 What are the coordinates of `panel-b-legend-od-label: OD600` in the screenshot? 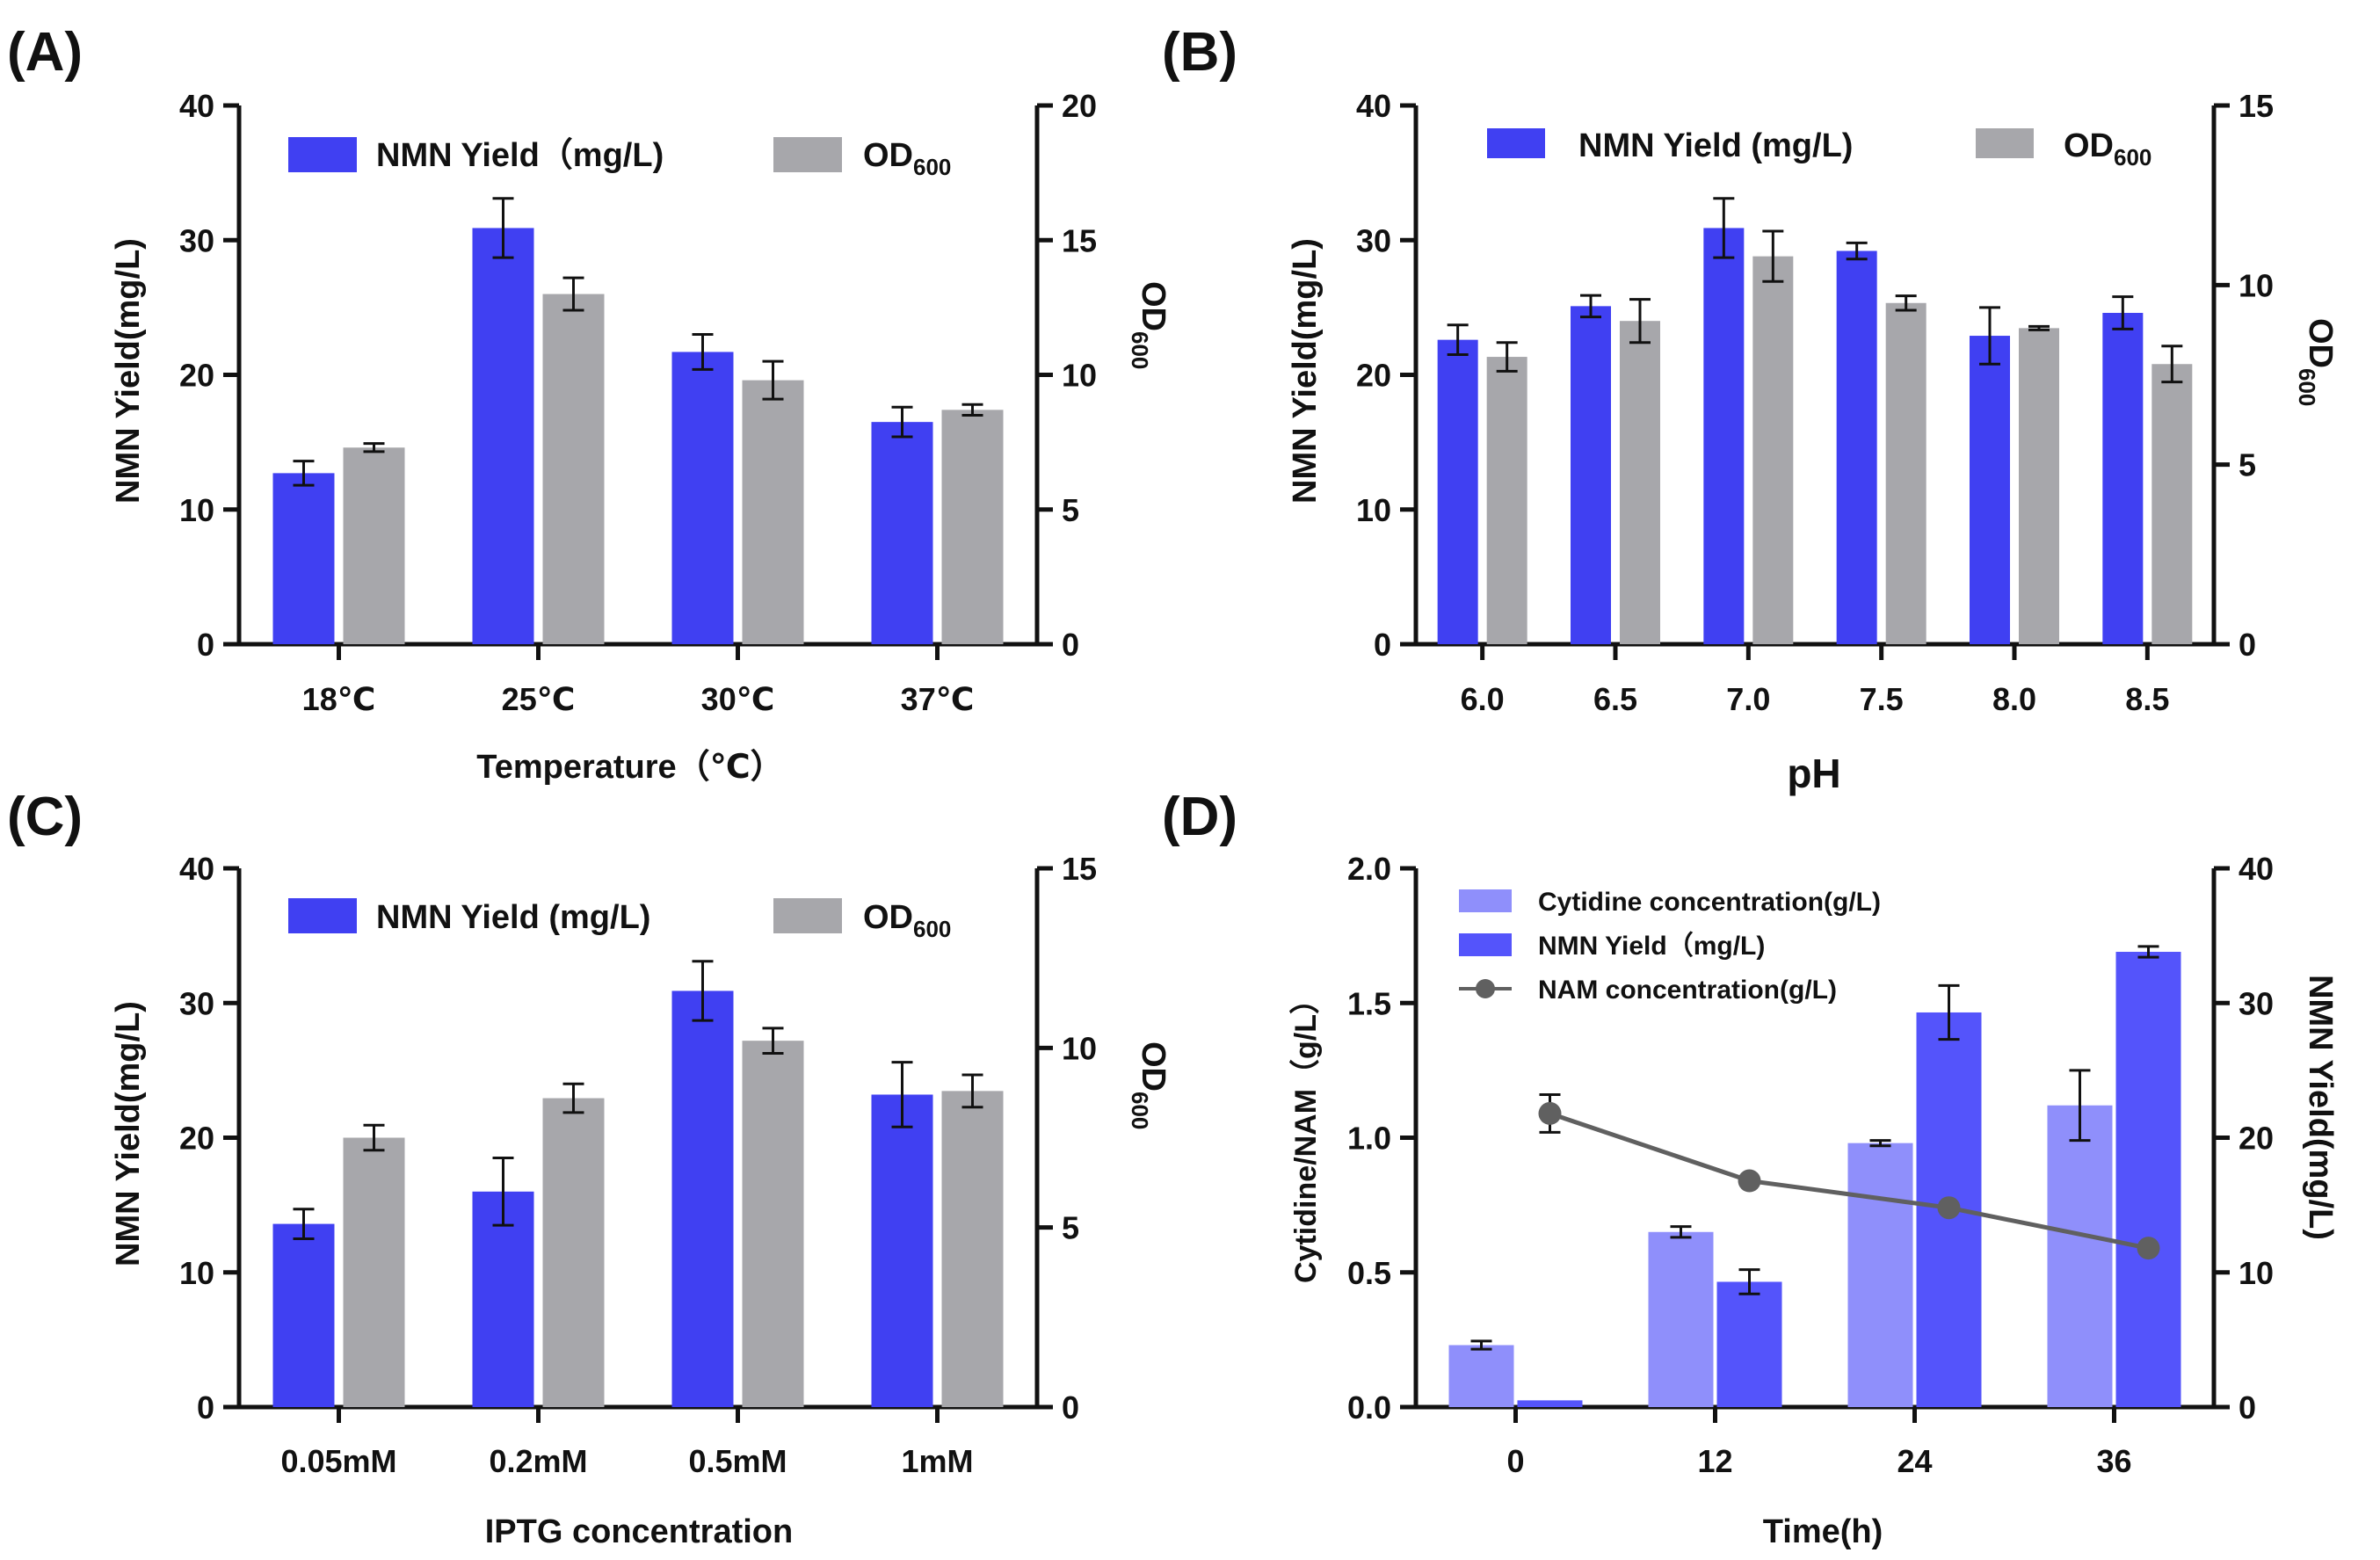 It's located at (2107, 149).